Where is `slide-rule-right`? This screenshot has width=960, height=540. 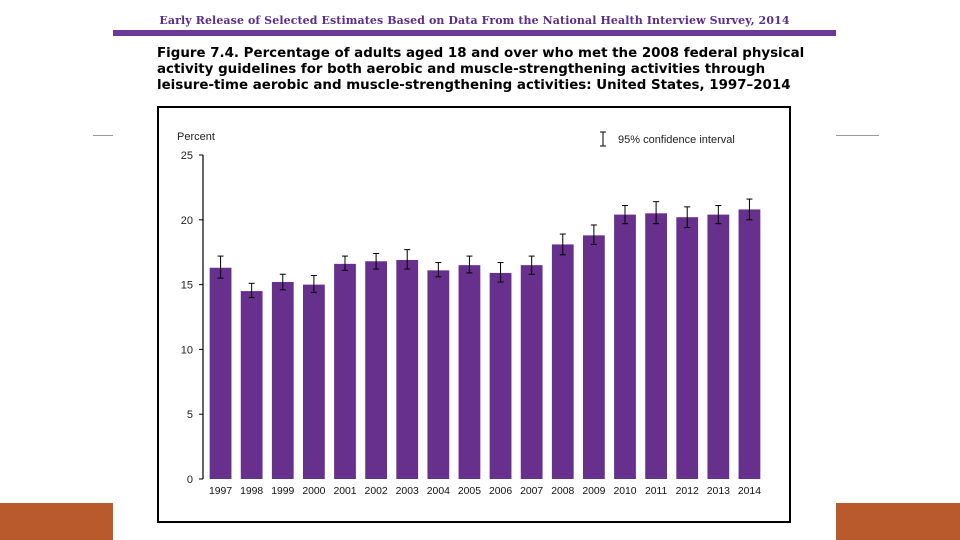
slide-rule-right is located at coordinates (857, 135).